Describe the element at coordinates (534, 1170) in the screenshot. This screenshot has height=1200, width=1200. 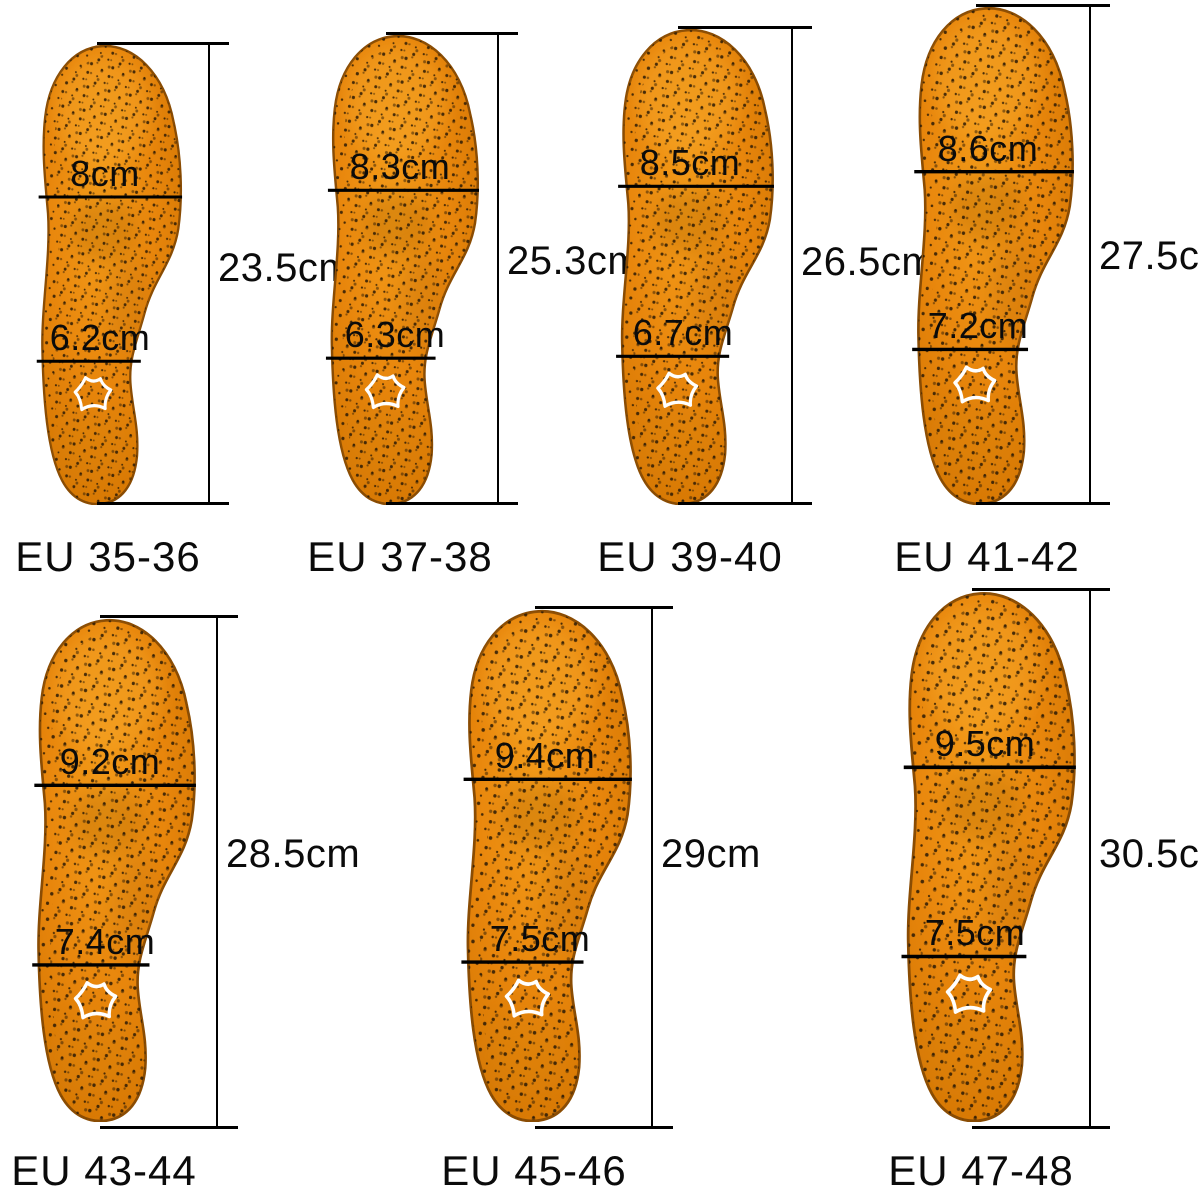
I see `eu-size-label: EU 45-46` at that location.